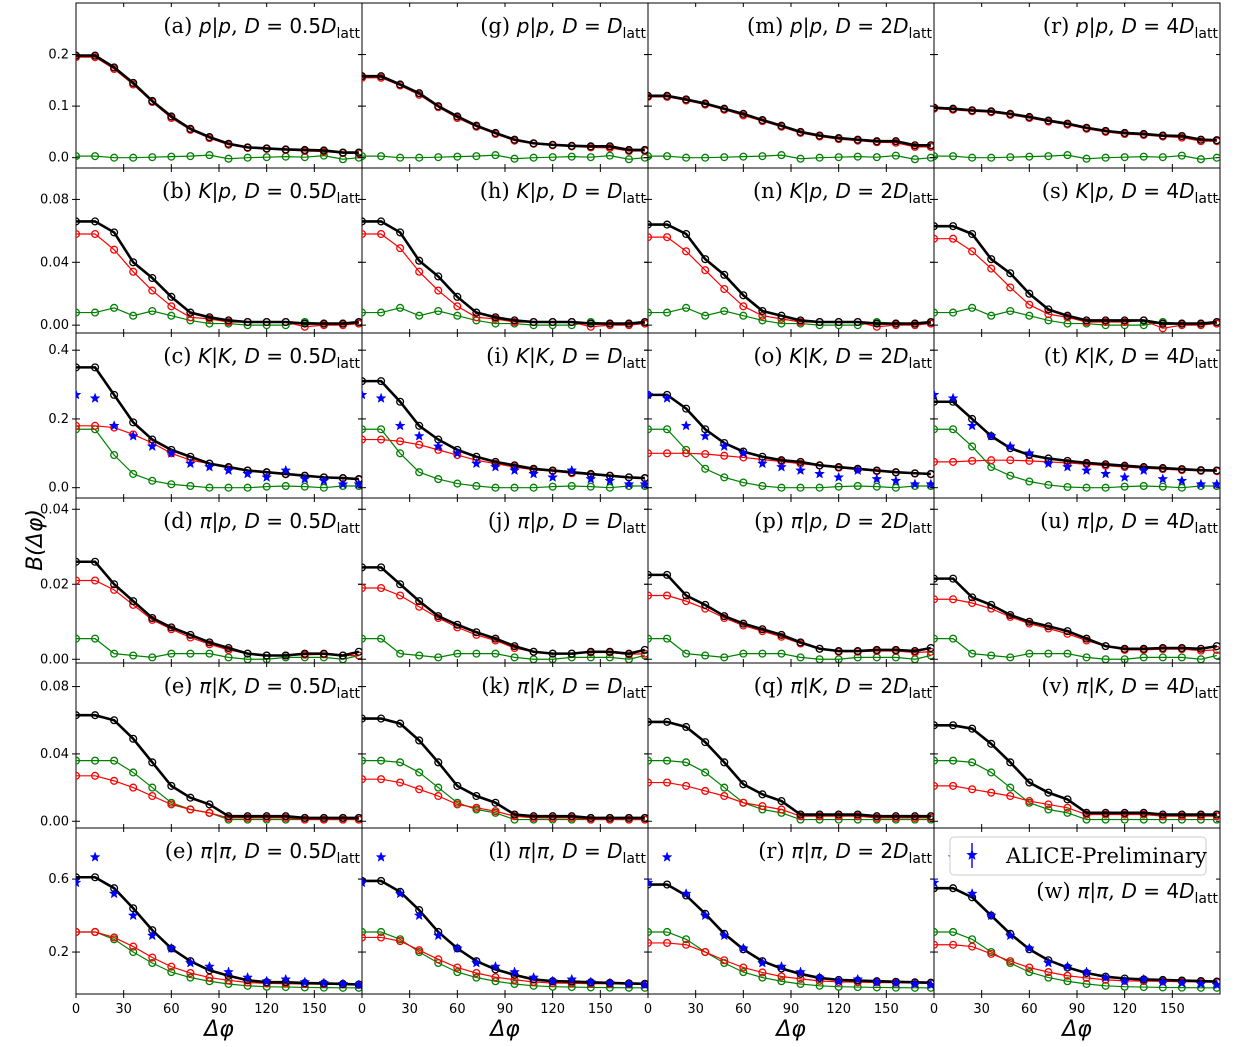 The image size is (1238, 1047). I want to click on y-tick-label: 0.4, so click(58, 350).